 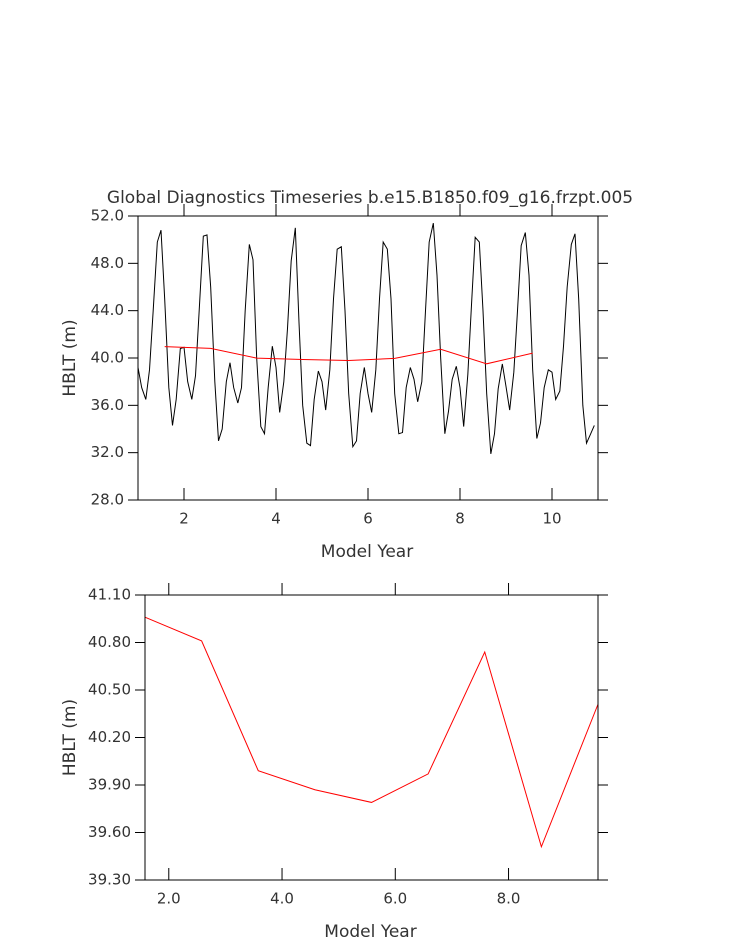 I want to click on data-line, so click(x=348, y=355).